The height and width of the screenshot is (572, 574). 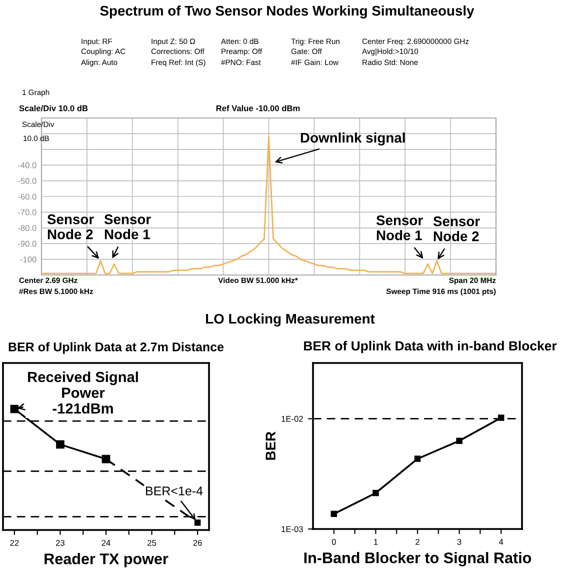 I want to click on x-tick-label: 26, so click(x=197, y=543).